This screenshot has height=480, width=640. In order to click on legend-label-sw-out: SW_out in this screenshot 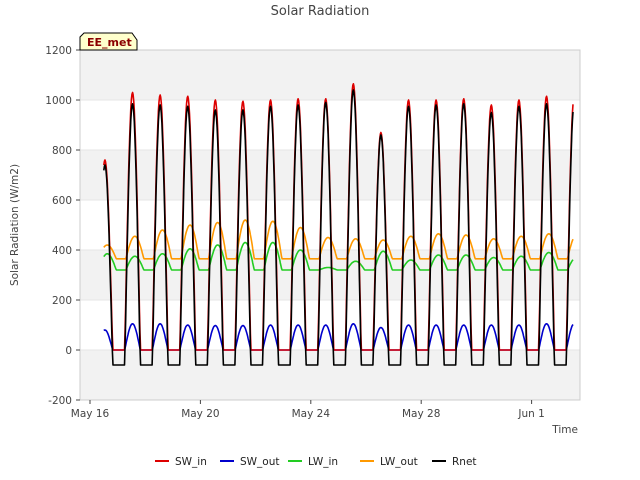, I will do `click(260, 462)`.